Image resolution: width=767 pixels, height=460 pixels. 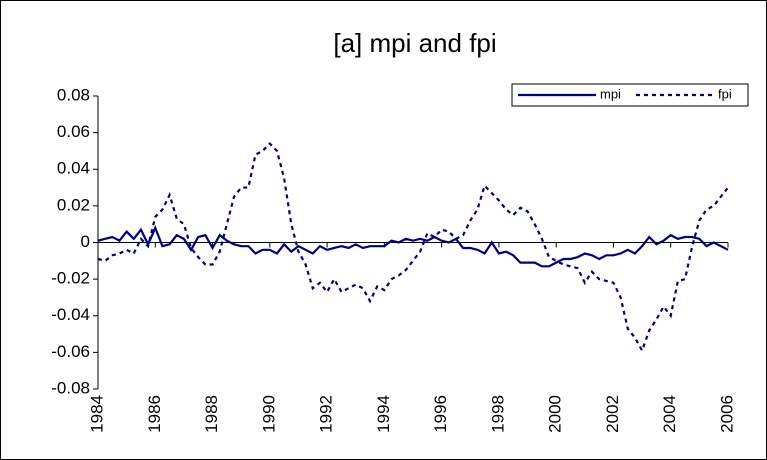 What do you see at coordinates (612, 414) in the screenshot?
I see `x-tick-label: 2002` at bounding box center [612, 414].